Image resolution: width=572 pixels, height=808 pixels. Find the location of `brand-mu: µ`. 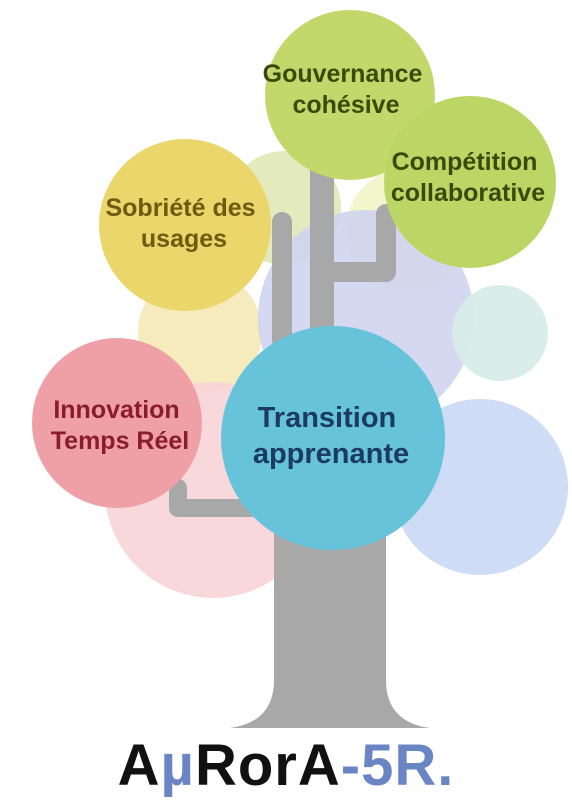

brand-mu: µ is located at coordinates (177, 765).